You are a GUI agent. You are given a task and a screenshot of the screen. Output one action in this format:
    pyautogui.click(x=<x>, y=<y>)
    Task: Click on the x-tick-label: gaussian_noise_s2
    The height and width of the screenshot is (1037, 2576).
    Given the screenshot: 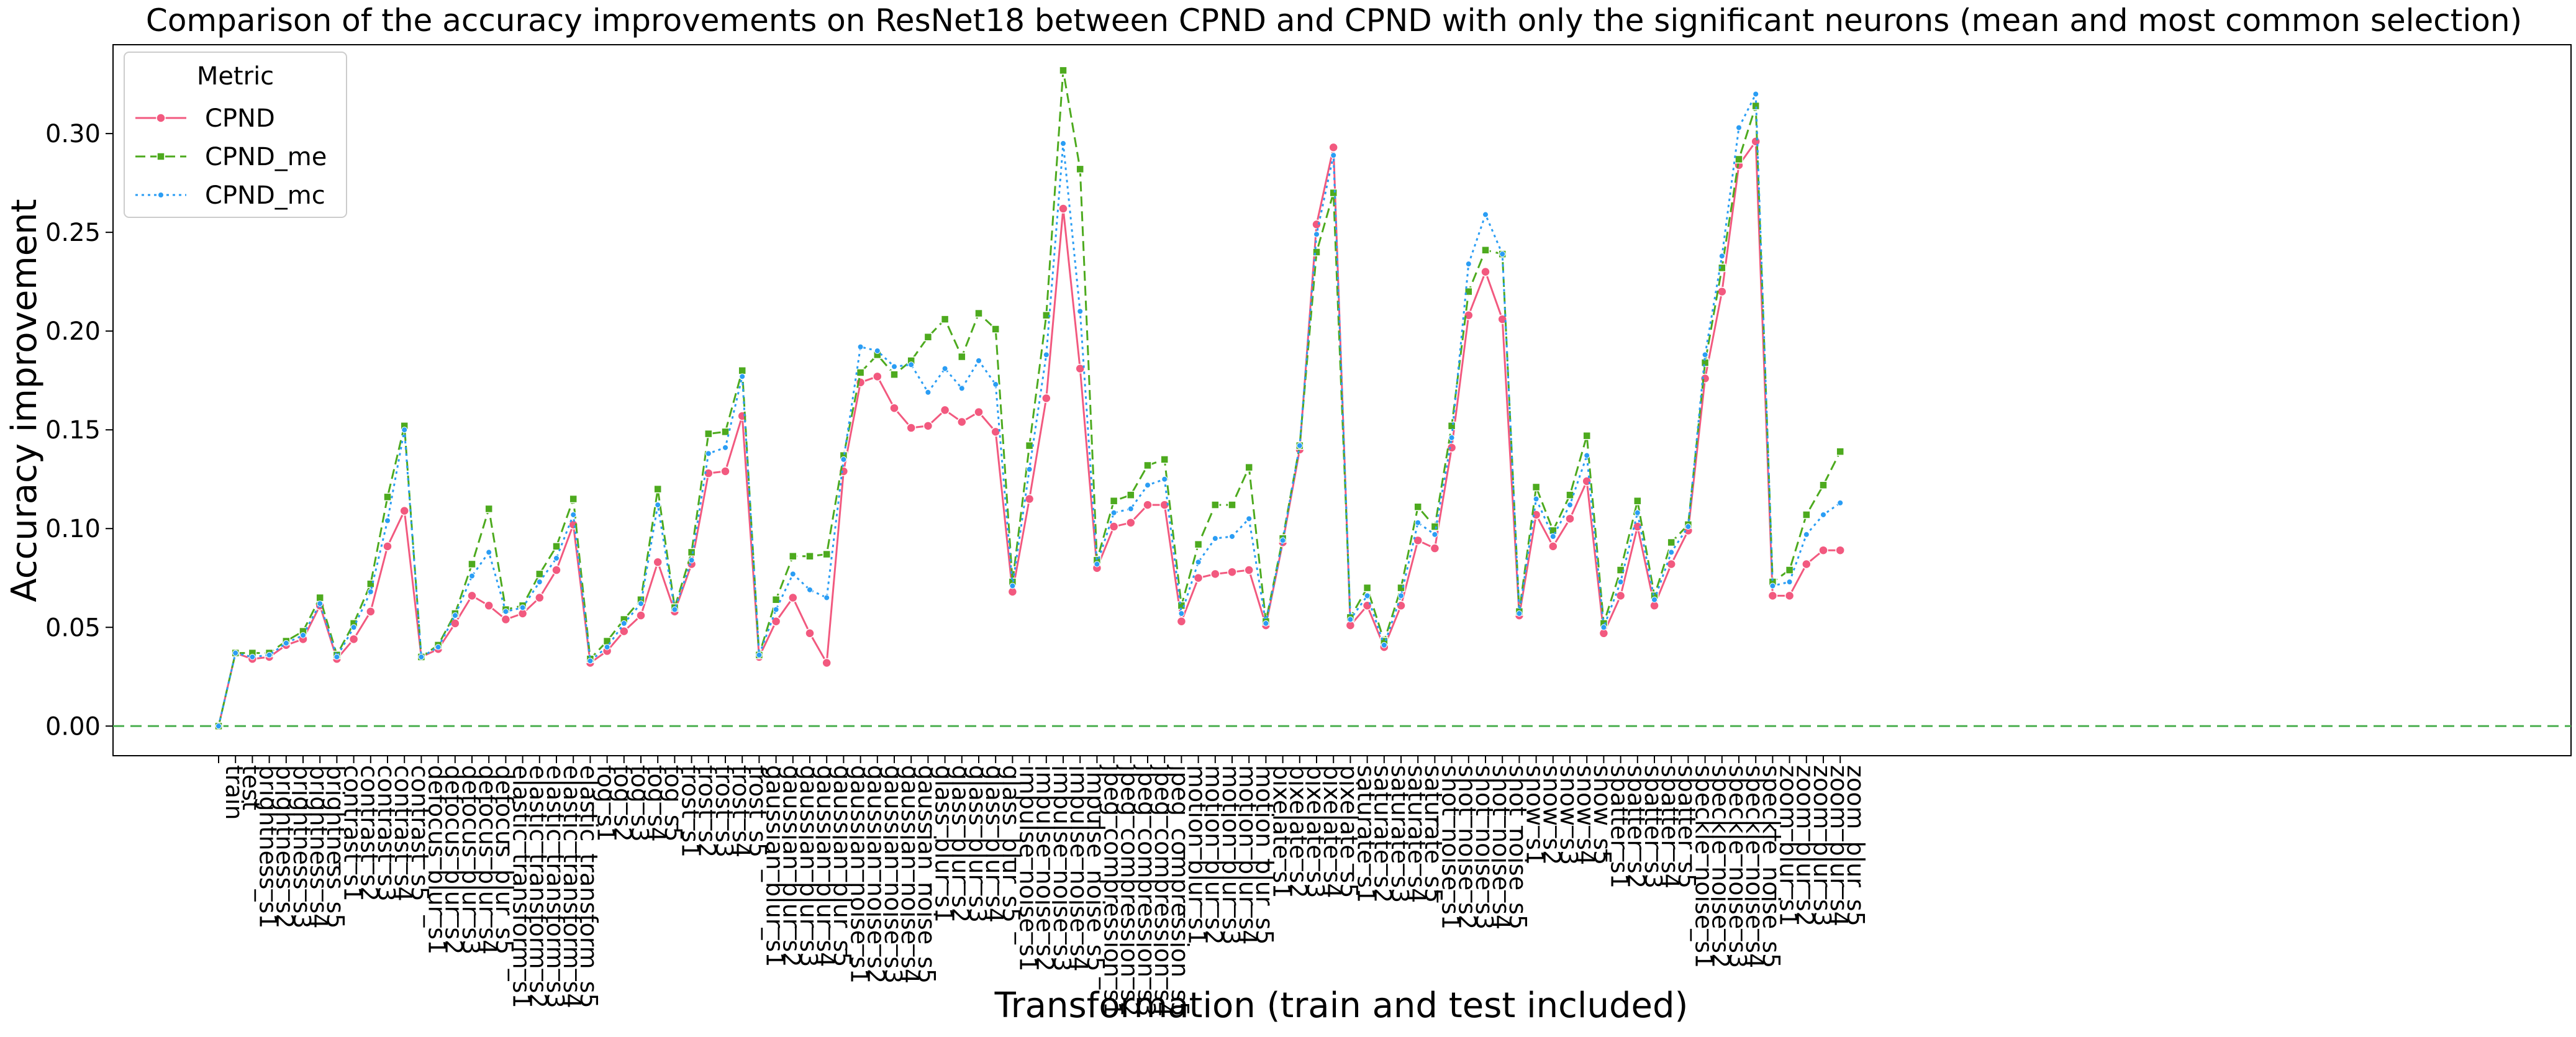 What is the action you would take?
    pyautogui.click(x=876, y=874)
    